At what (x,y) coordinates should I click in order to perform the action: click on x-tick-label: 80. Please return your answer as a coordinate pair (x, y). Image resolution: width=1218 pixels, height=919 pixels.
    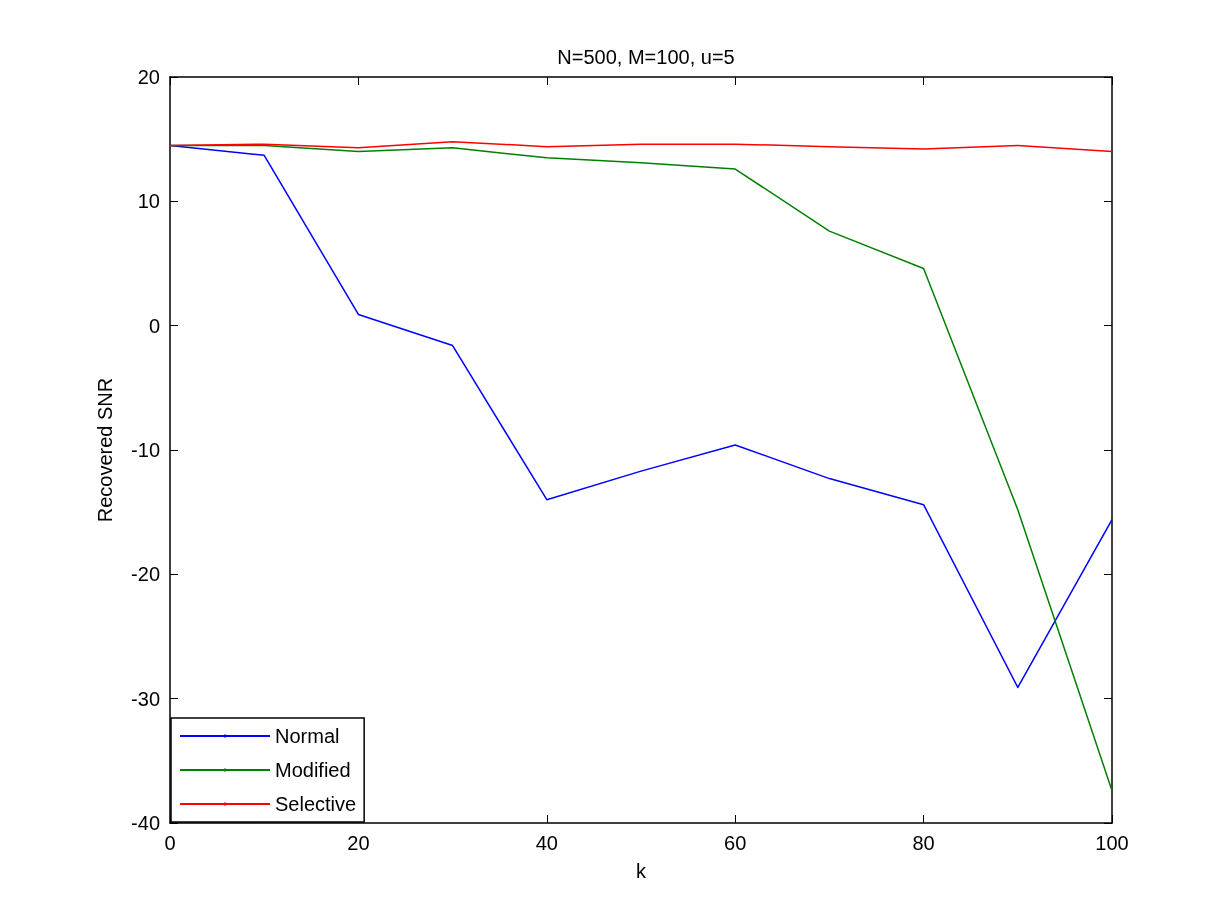
    Looking at the image, I should click on (923, 843).